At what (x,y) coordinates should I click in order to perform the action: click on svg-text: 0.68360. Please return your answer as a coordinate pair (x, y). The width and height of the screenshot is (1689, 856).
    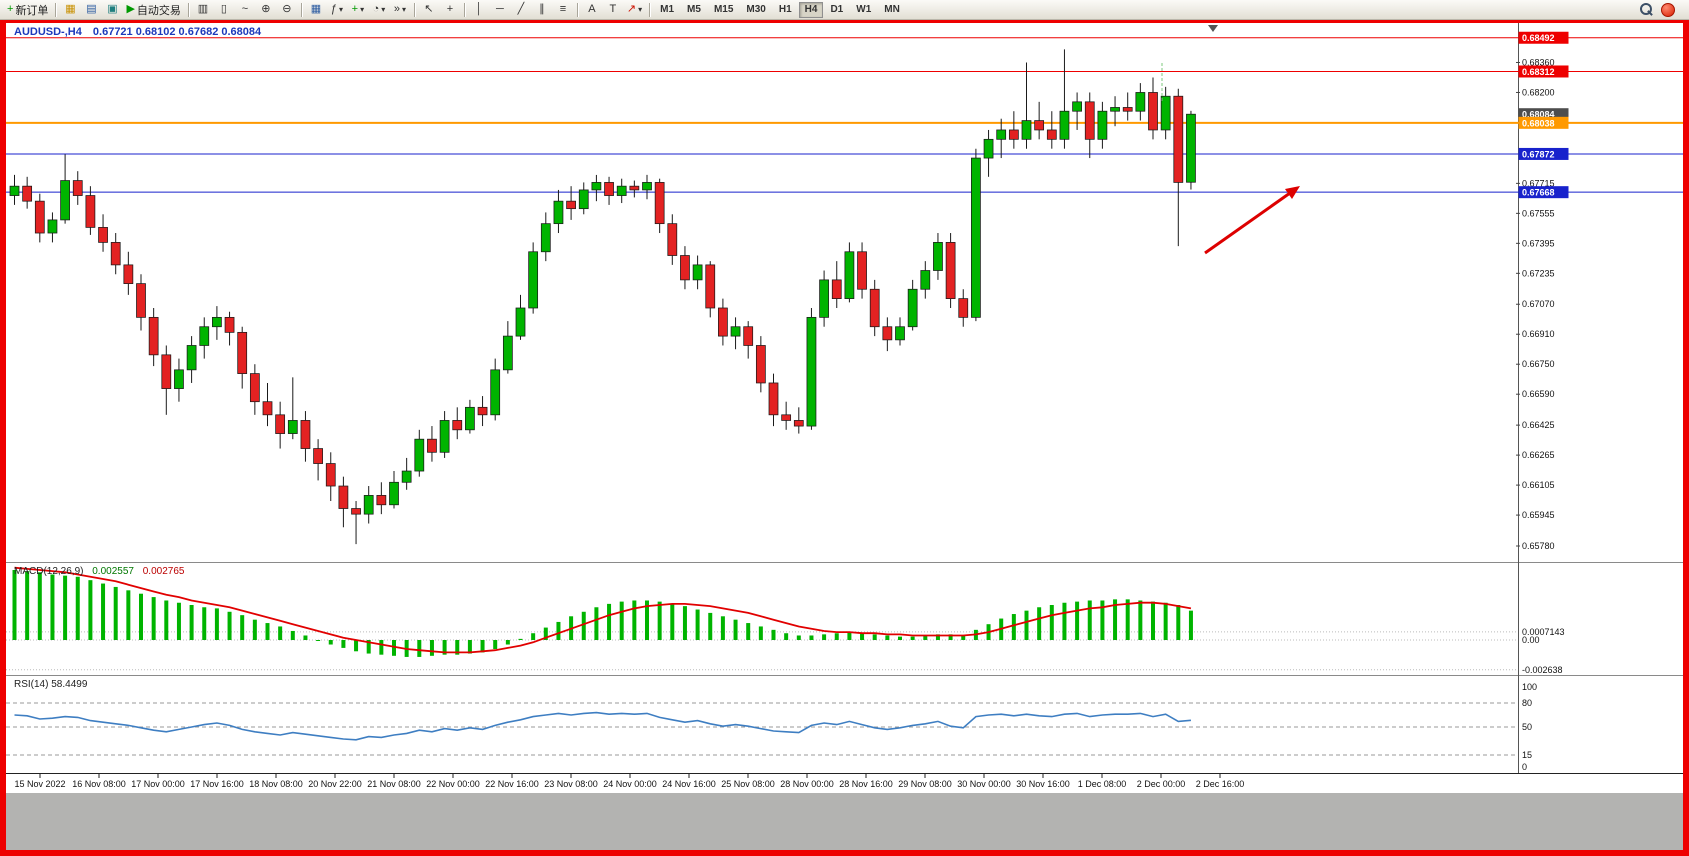
    Looking at the image, I should click on (1538, 62).